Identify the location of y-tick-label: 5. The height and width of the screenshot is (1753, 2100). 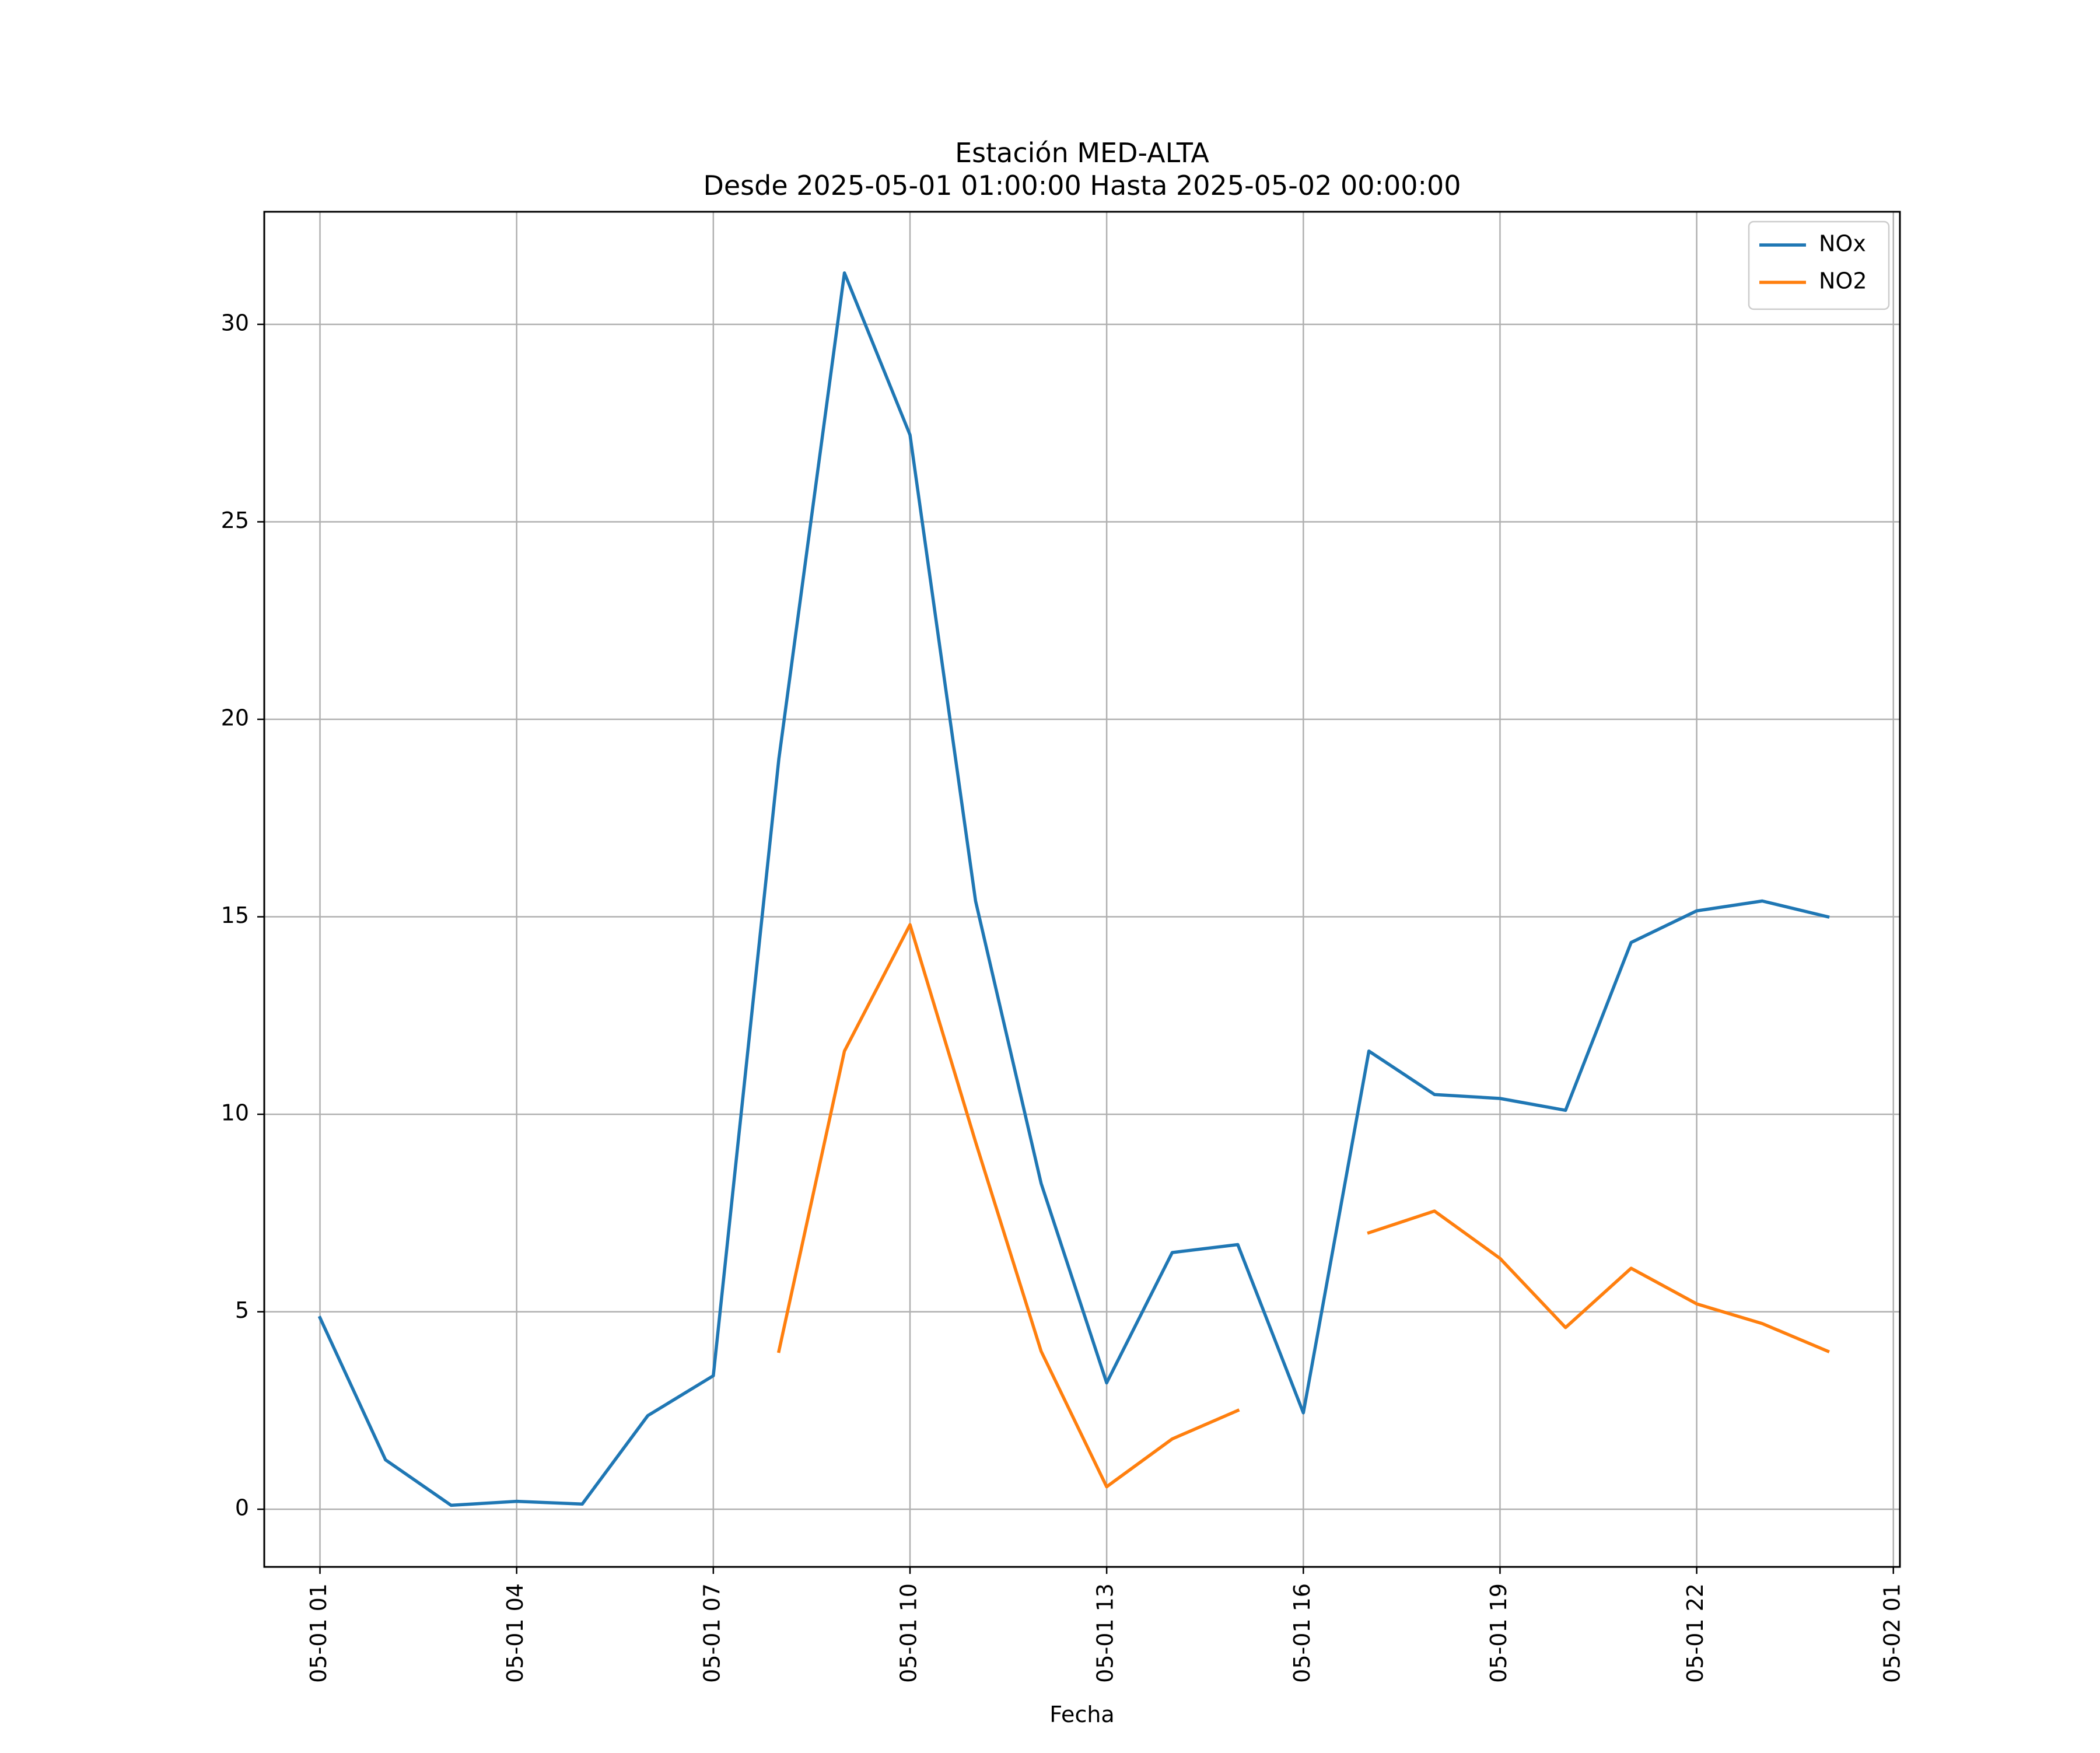
(242, 1310).